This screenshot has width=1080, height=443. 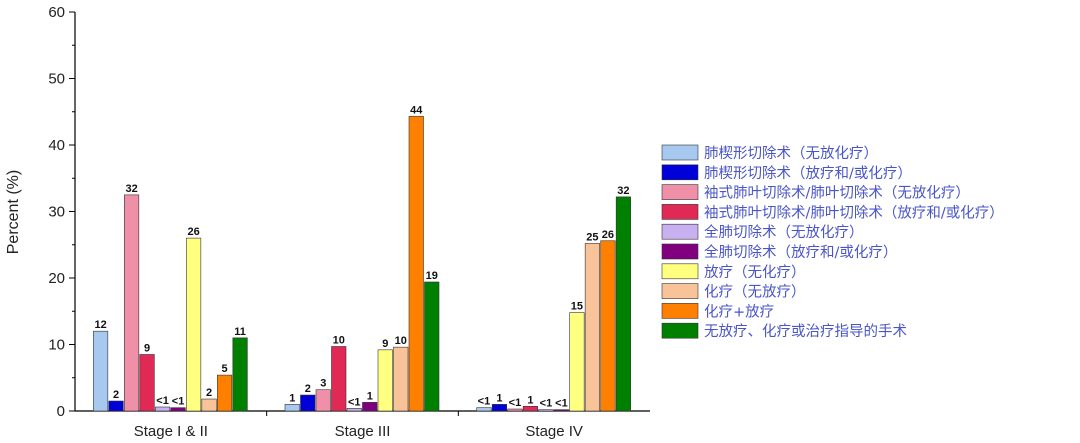 I want to click on x-category-label: Stage III, so click(x=363, y=431).